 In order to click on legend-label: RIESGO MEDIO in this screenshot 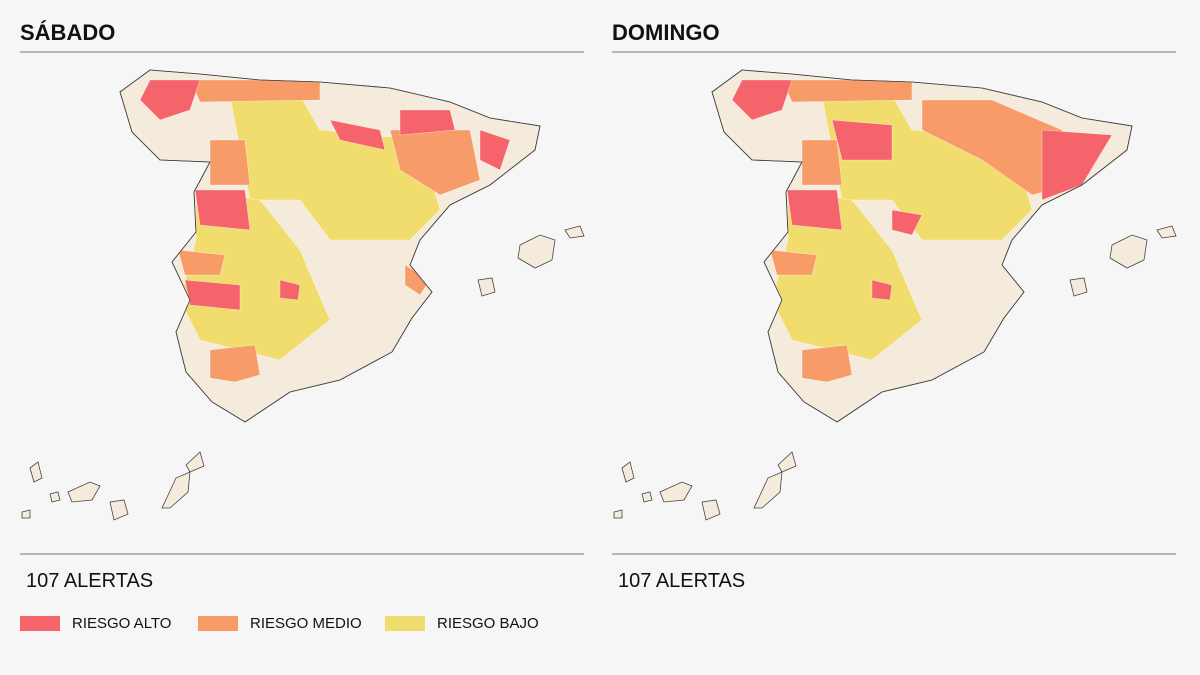, I will do `click(306, 623)`.